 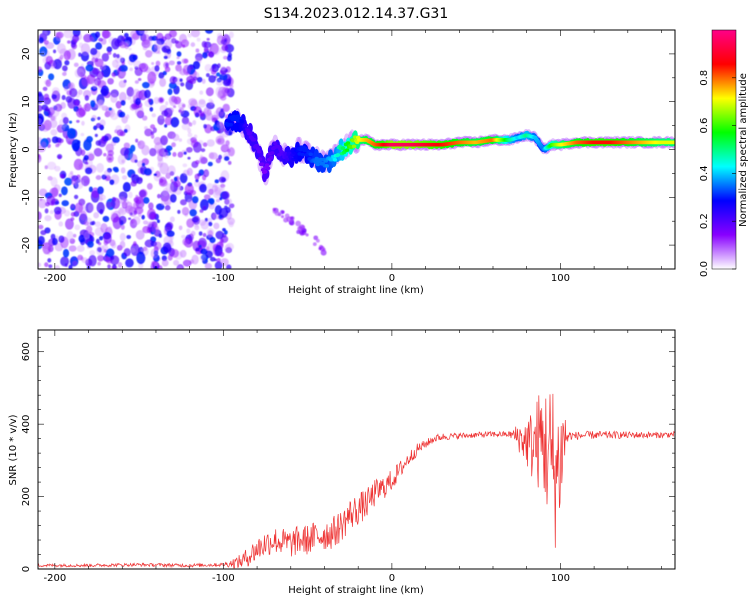 I want to click on y-tick-label: 0, so click(x=26, y=569).